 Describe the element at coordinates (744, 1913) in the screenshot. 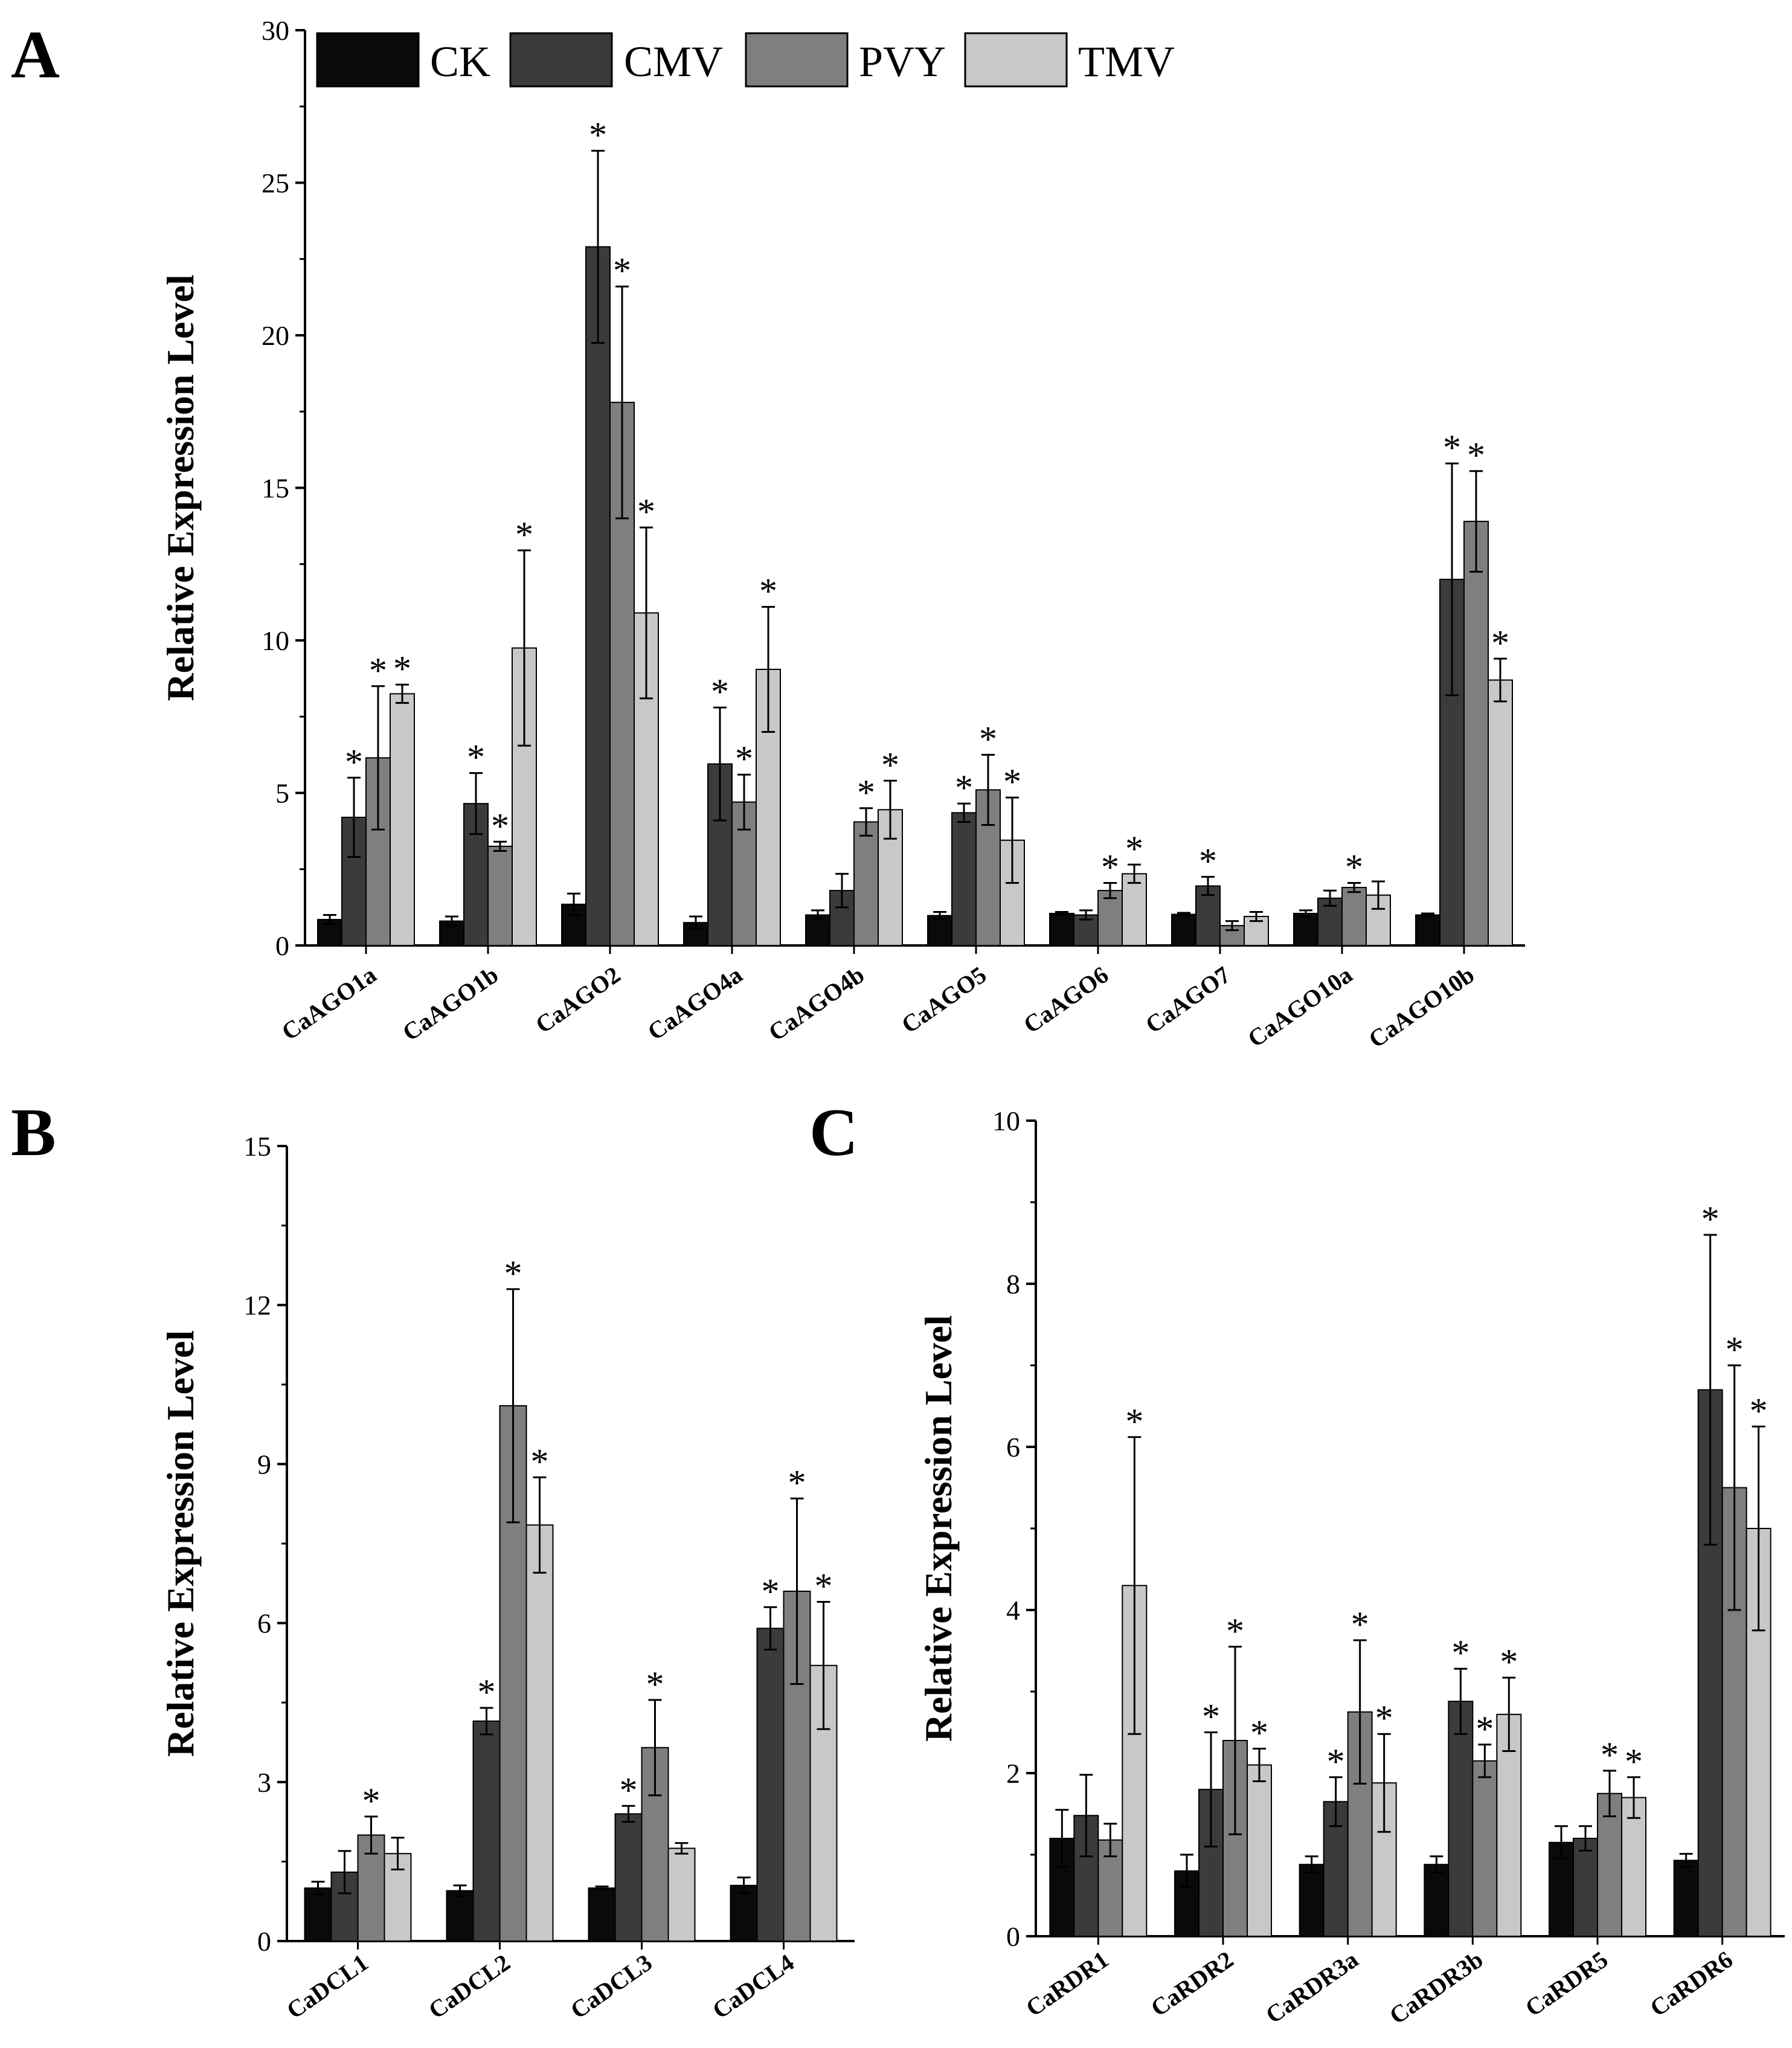

I see `bar-b-CaDCL4-CK` at that location.